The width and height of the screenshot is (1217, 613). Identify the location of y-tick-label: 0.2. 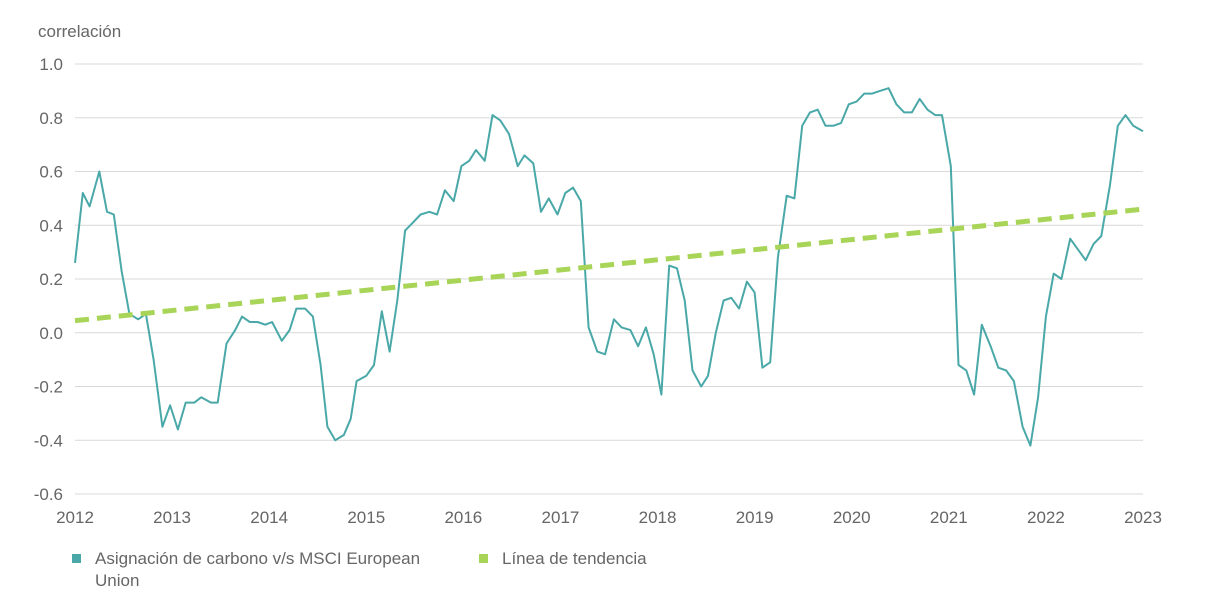
(51, 279).